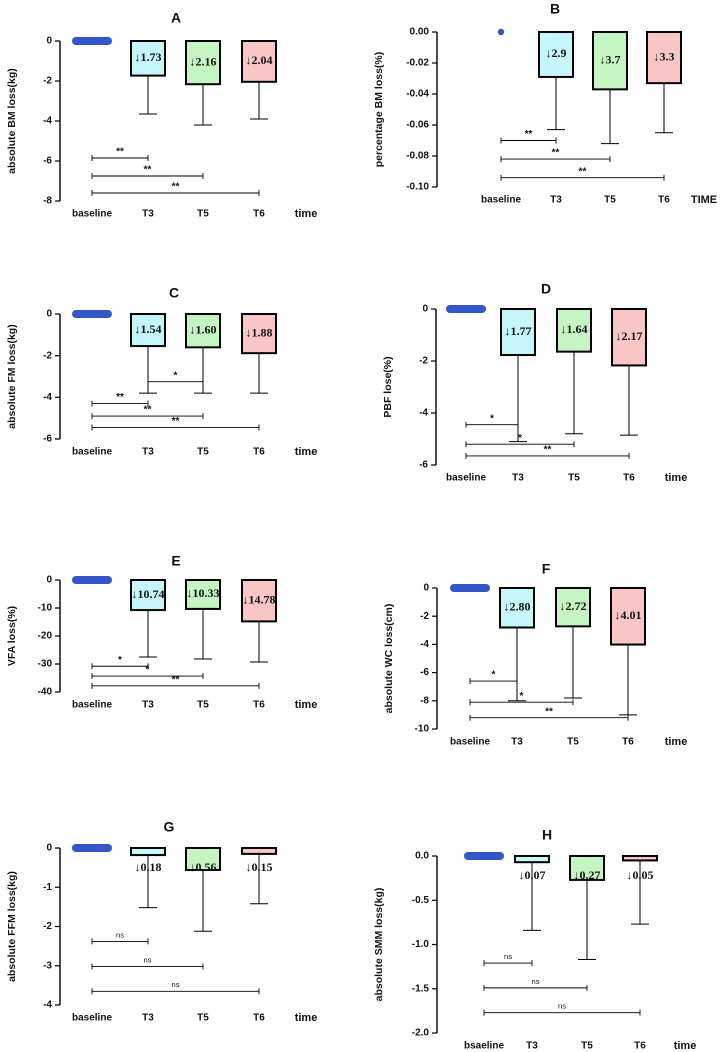 This screenshot has height=1052, width=720. Describe the element at coordinates (555, 9) in the screenshot. I see `panel-title: B` at that location.